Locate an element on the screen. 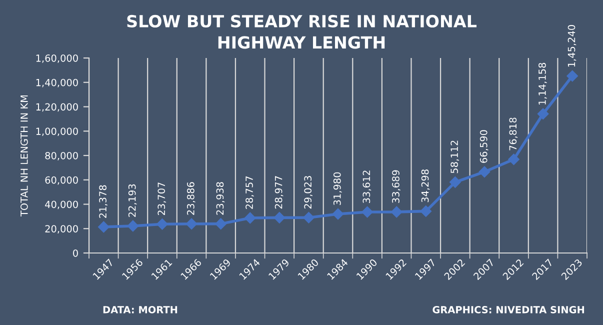 The width and height of the screenshot is (603, 325). text: 1,45,240 is located at coordinates (572, 46).